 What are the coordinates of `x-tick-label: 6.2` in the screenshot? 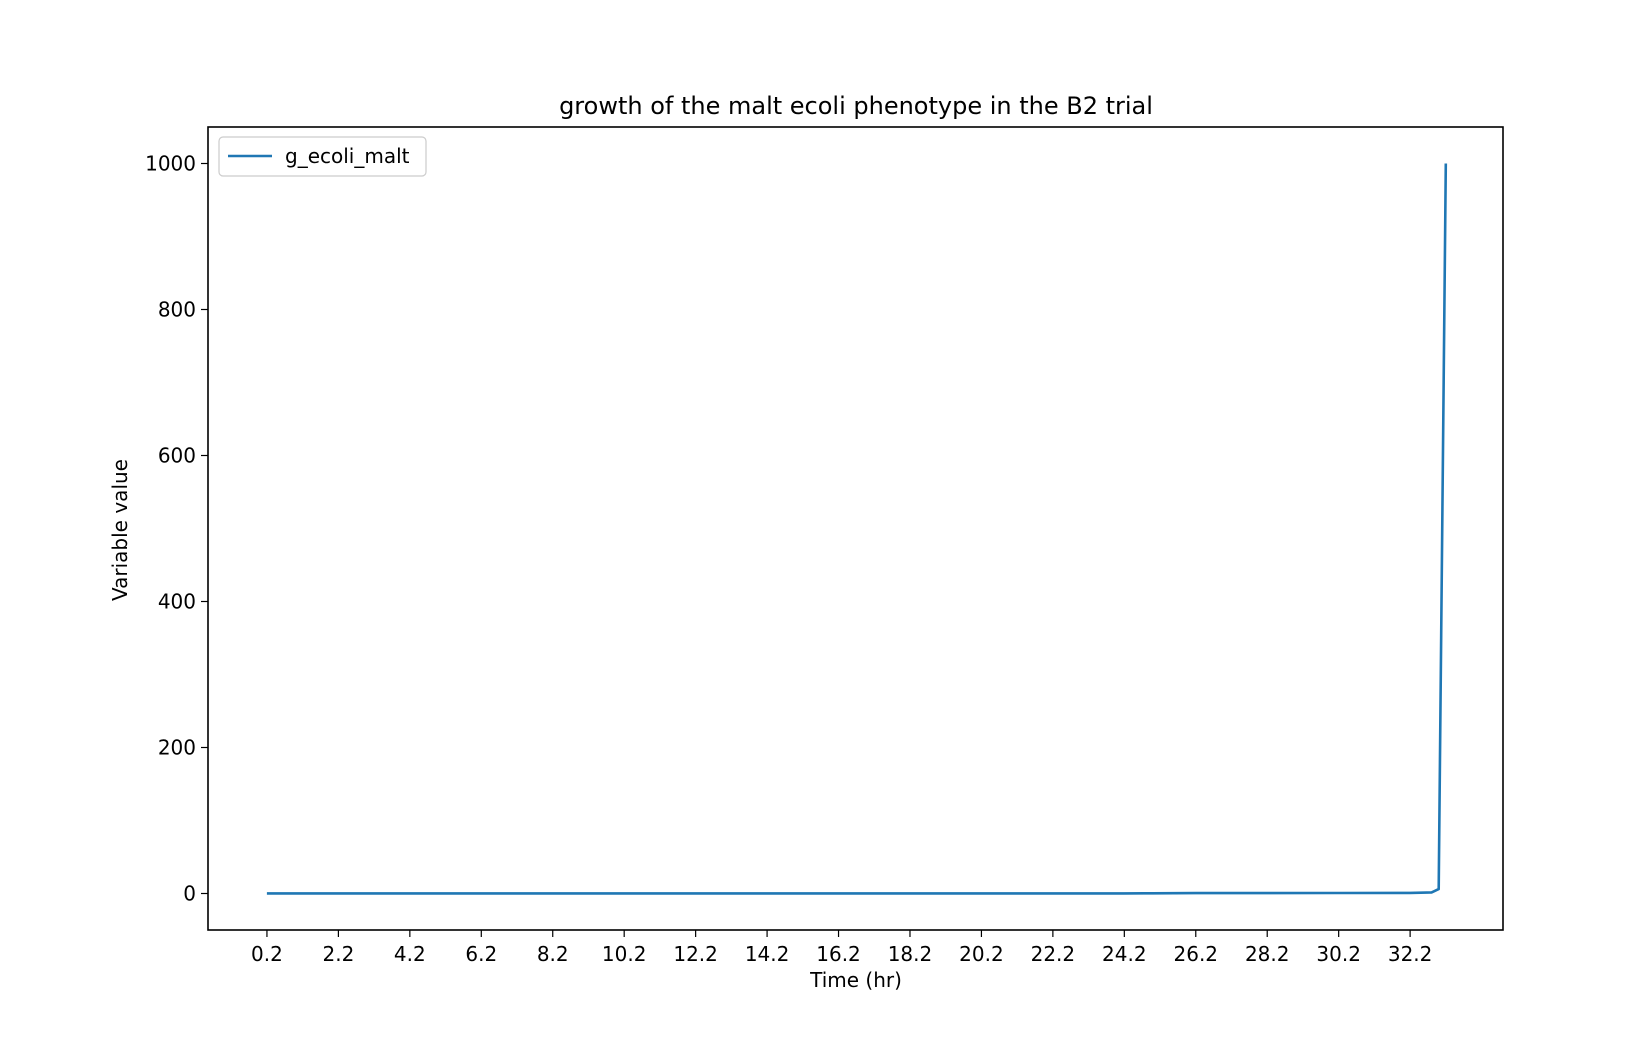 It's located at (481, 954).